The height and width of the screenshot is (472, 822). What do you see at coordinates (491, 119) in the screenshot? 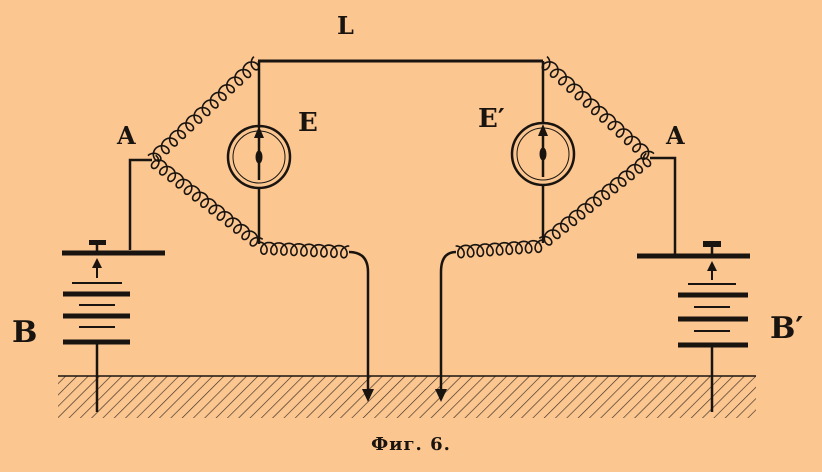
I see `label-galvanometer-e-prime: E′` at bounding box center [491, 119].